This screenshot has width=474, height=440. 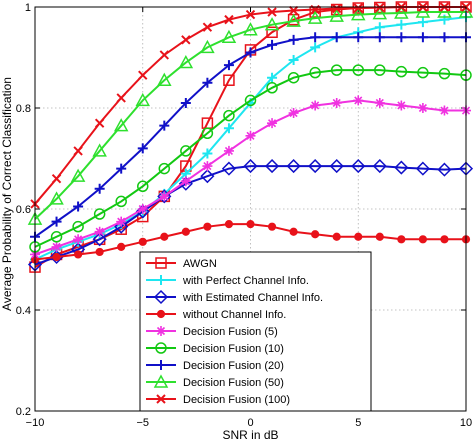 What do you see at coordinates (233, 349) in the screenshot?
I see `legend-label: Decision Fusion (10)` at bounding box center [233, 349].